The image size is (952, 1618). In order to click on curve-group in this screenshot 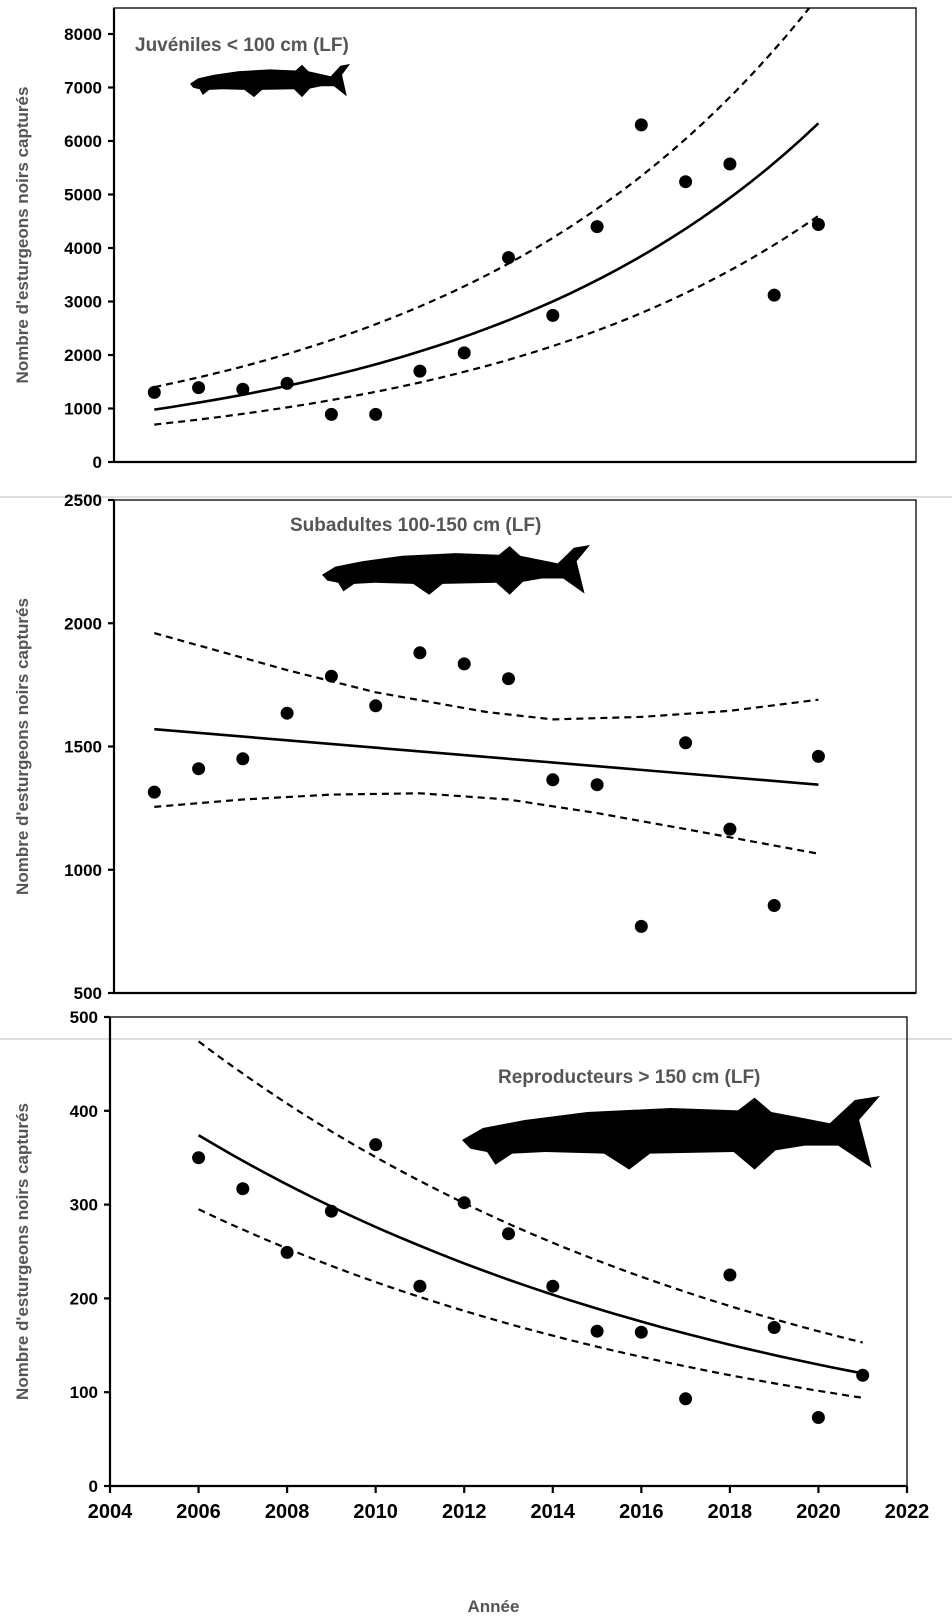, I will do `click(486, 743)`.